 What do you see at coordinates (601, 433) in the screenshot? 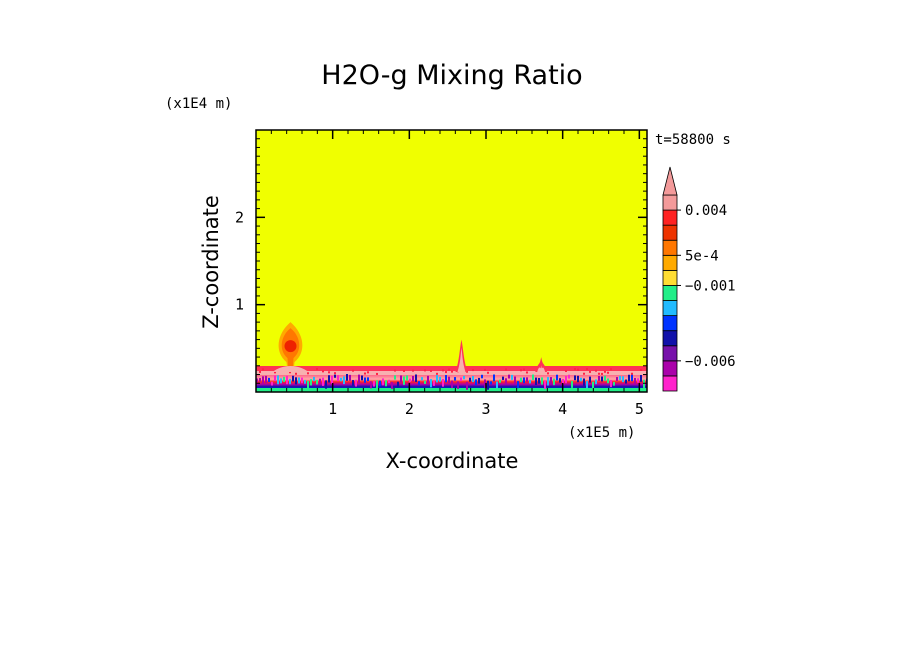
I see `x-unit-label: (x1E5 m)` at bounding box center [601, 433].